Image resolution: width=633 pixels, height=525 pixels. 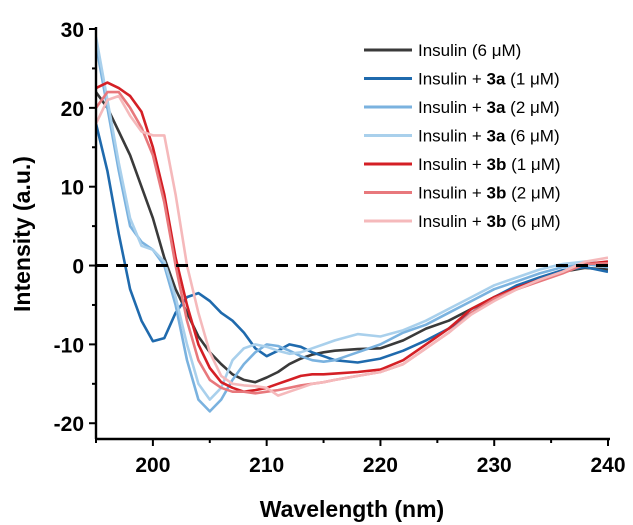 I want to click on x-tick-label: 230, so click(x=494, y=465).